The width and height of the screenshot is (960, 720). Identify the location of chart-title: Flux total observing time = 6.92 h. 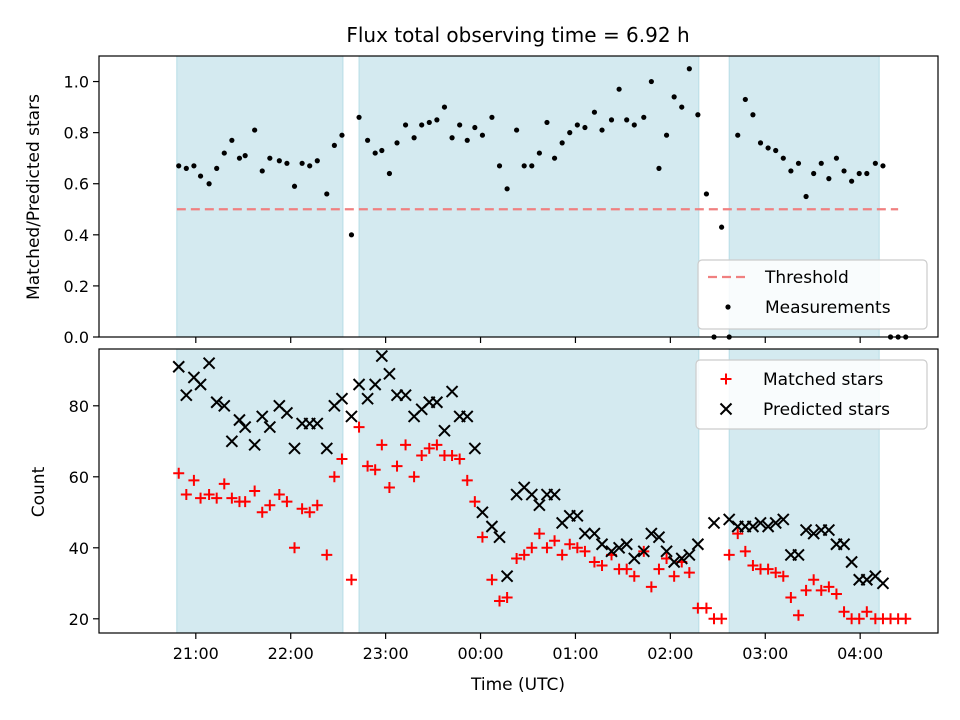
(517, 35).